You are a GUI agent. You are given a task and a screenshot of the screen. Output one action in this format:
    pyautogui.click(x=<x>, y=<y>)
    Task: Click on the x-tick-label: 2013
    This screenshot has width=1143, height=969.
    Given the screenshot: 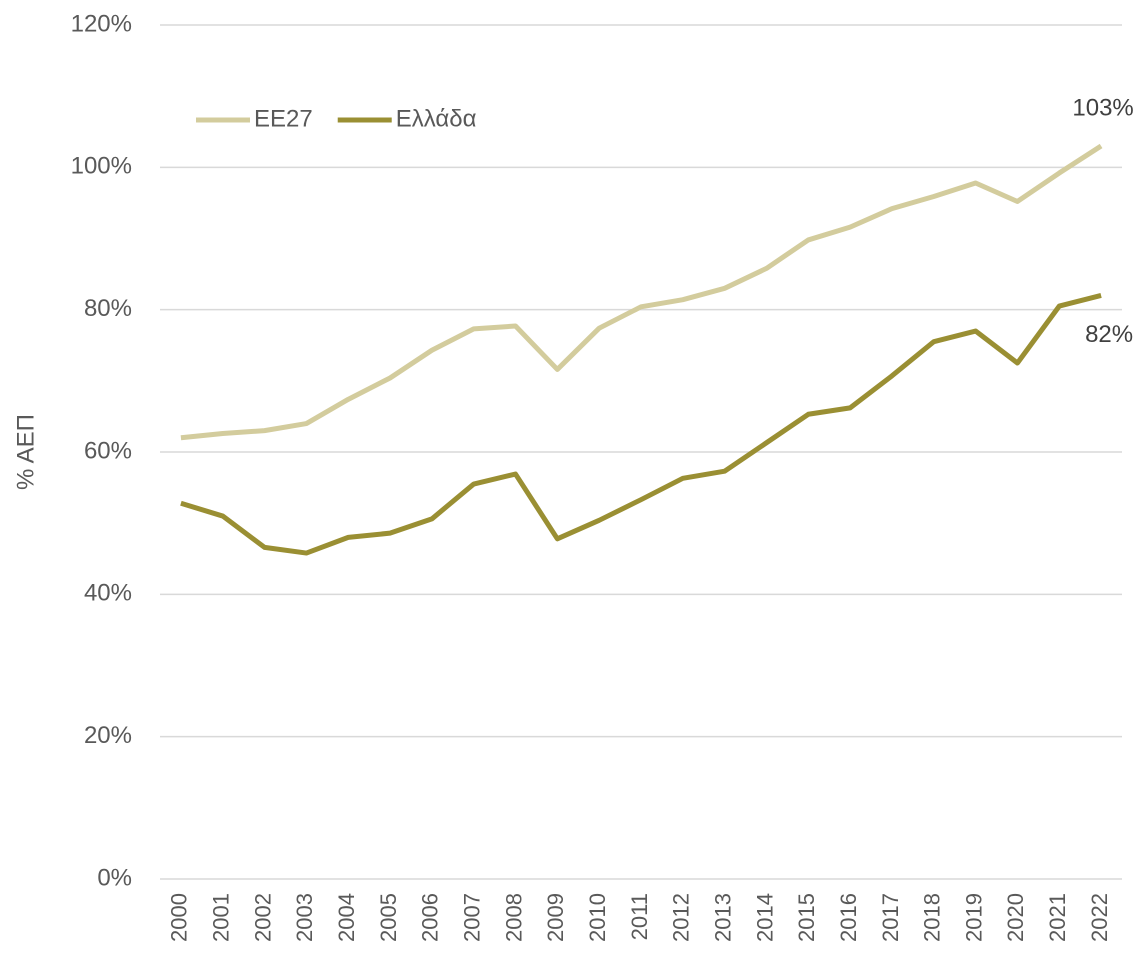 What is the action you would take?
    pyautogui.click(x=722, y=917)
    